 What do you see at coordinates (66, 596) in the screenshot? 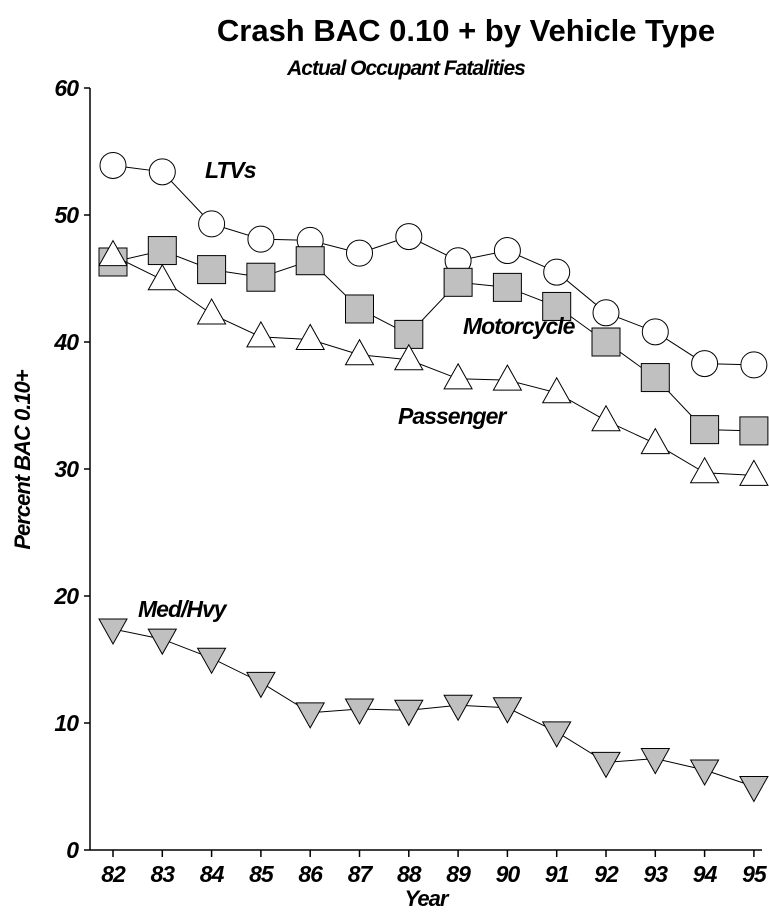
I see `y-tick-label: 20` at bounding box center [66, 596].